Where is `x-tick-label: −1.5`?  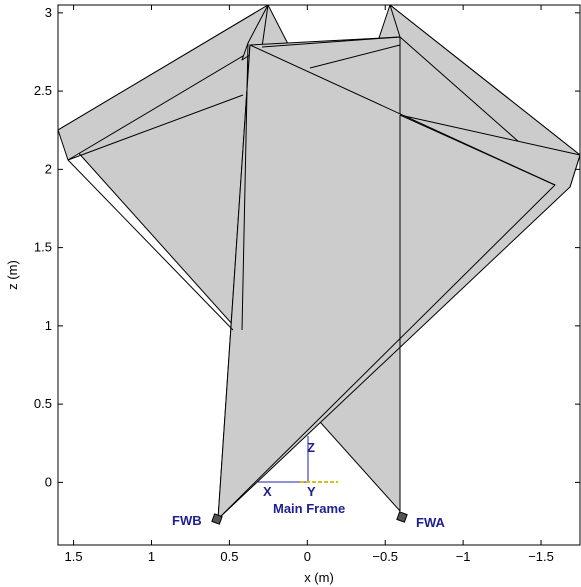
x-tick-label: −1.5 is located at coordinates (541, 556).